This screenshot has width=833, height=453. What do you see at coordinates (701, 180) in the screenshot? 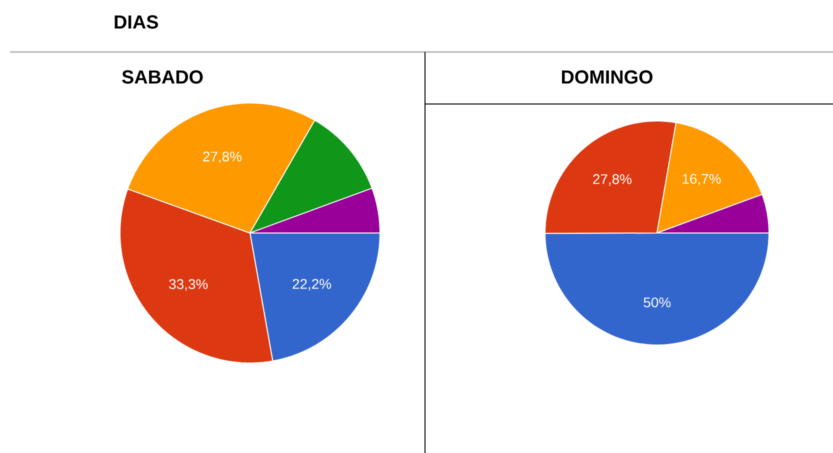
I see `data-label: 16,7%` at bounding box center [701, 180].